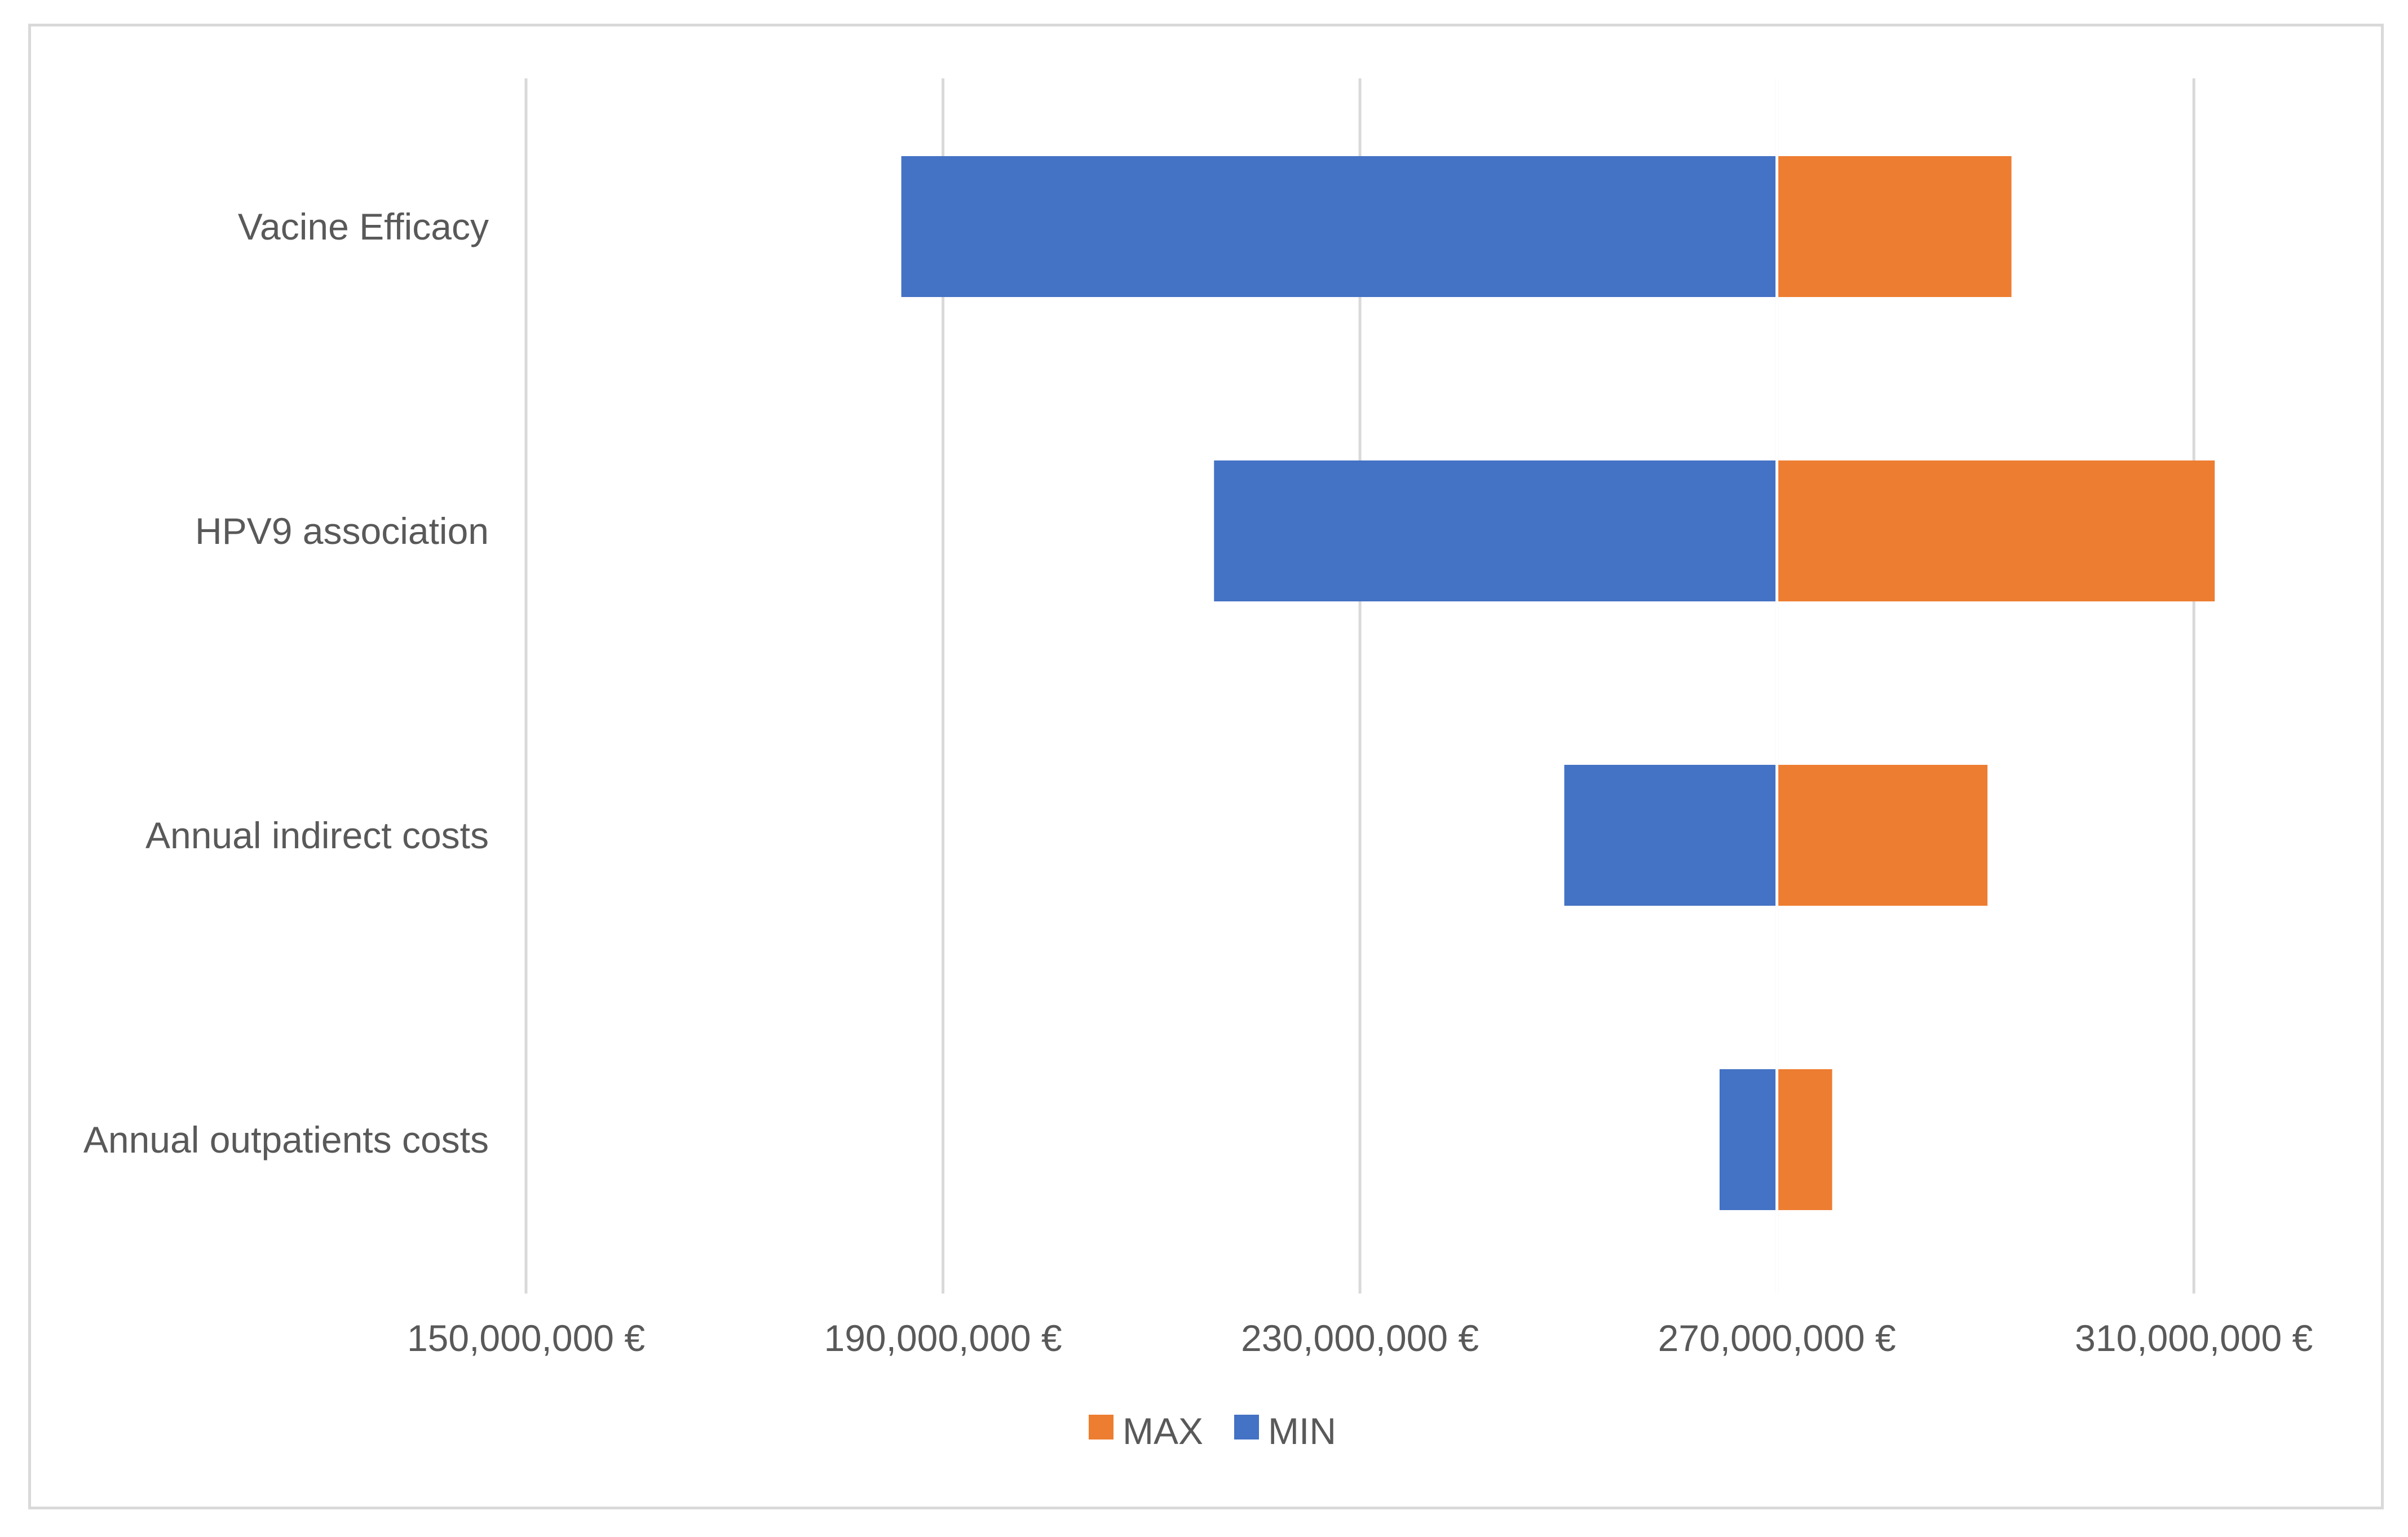 The height and width of the screenshot is (1537, 2408). Describe the element at coordinates (1777, 1338) in the screenshot. I see `x-tick-label: 270,000,000 €` at that location.